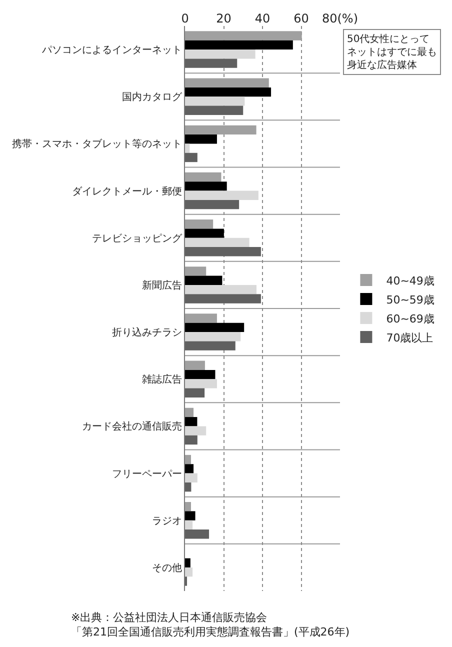  I want to click on y-tick-label: ラジオ, so click(167, 521).